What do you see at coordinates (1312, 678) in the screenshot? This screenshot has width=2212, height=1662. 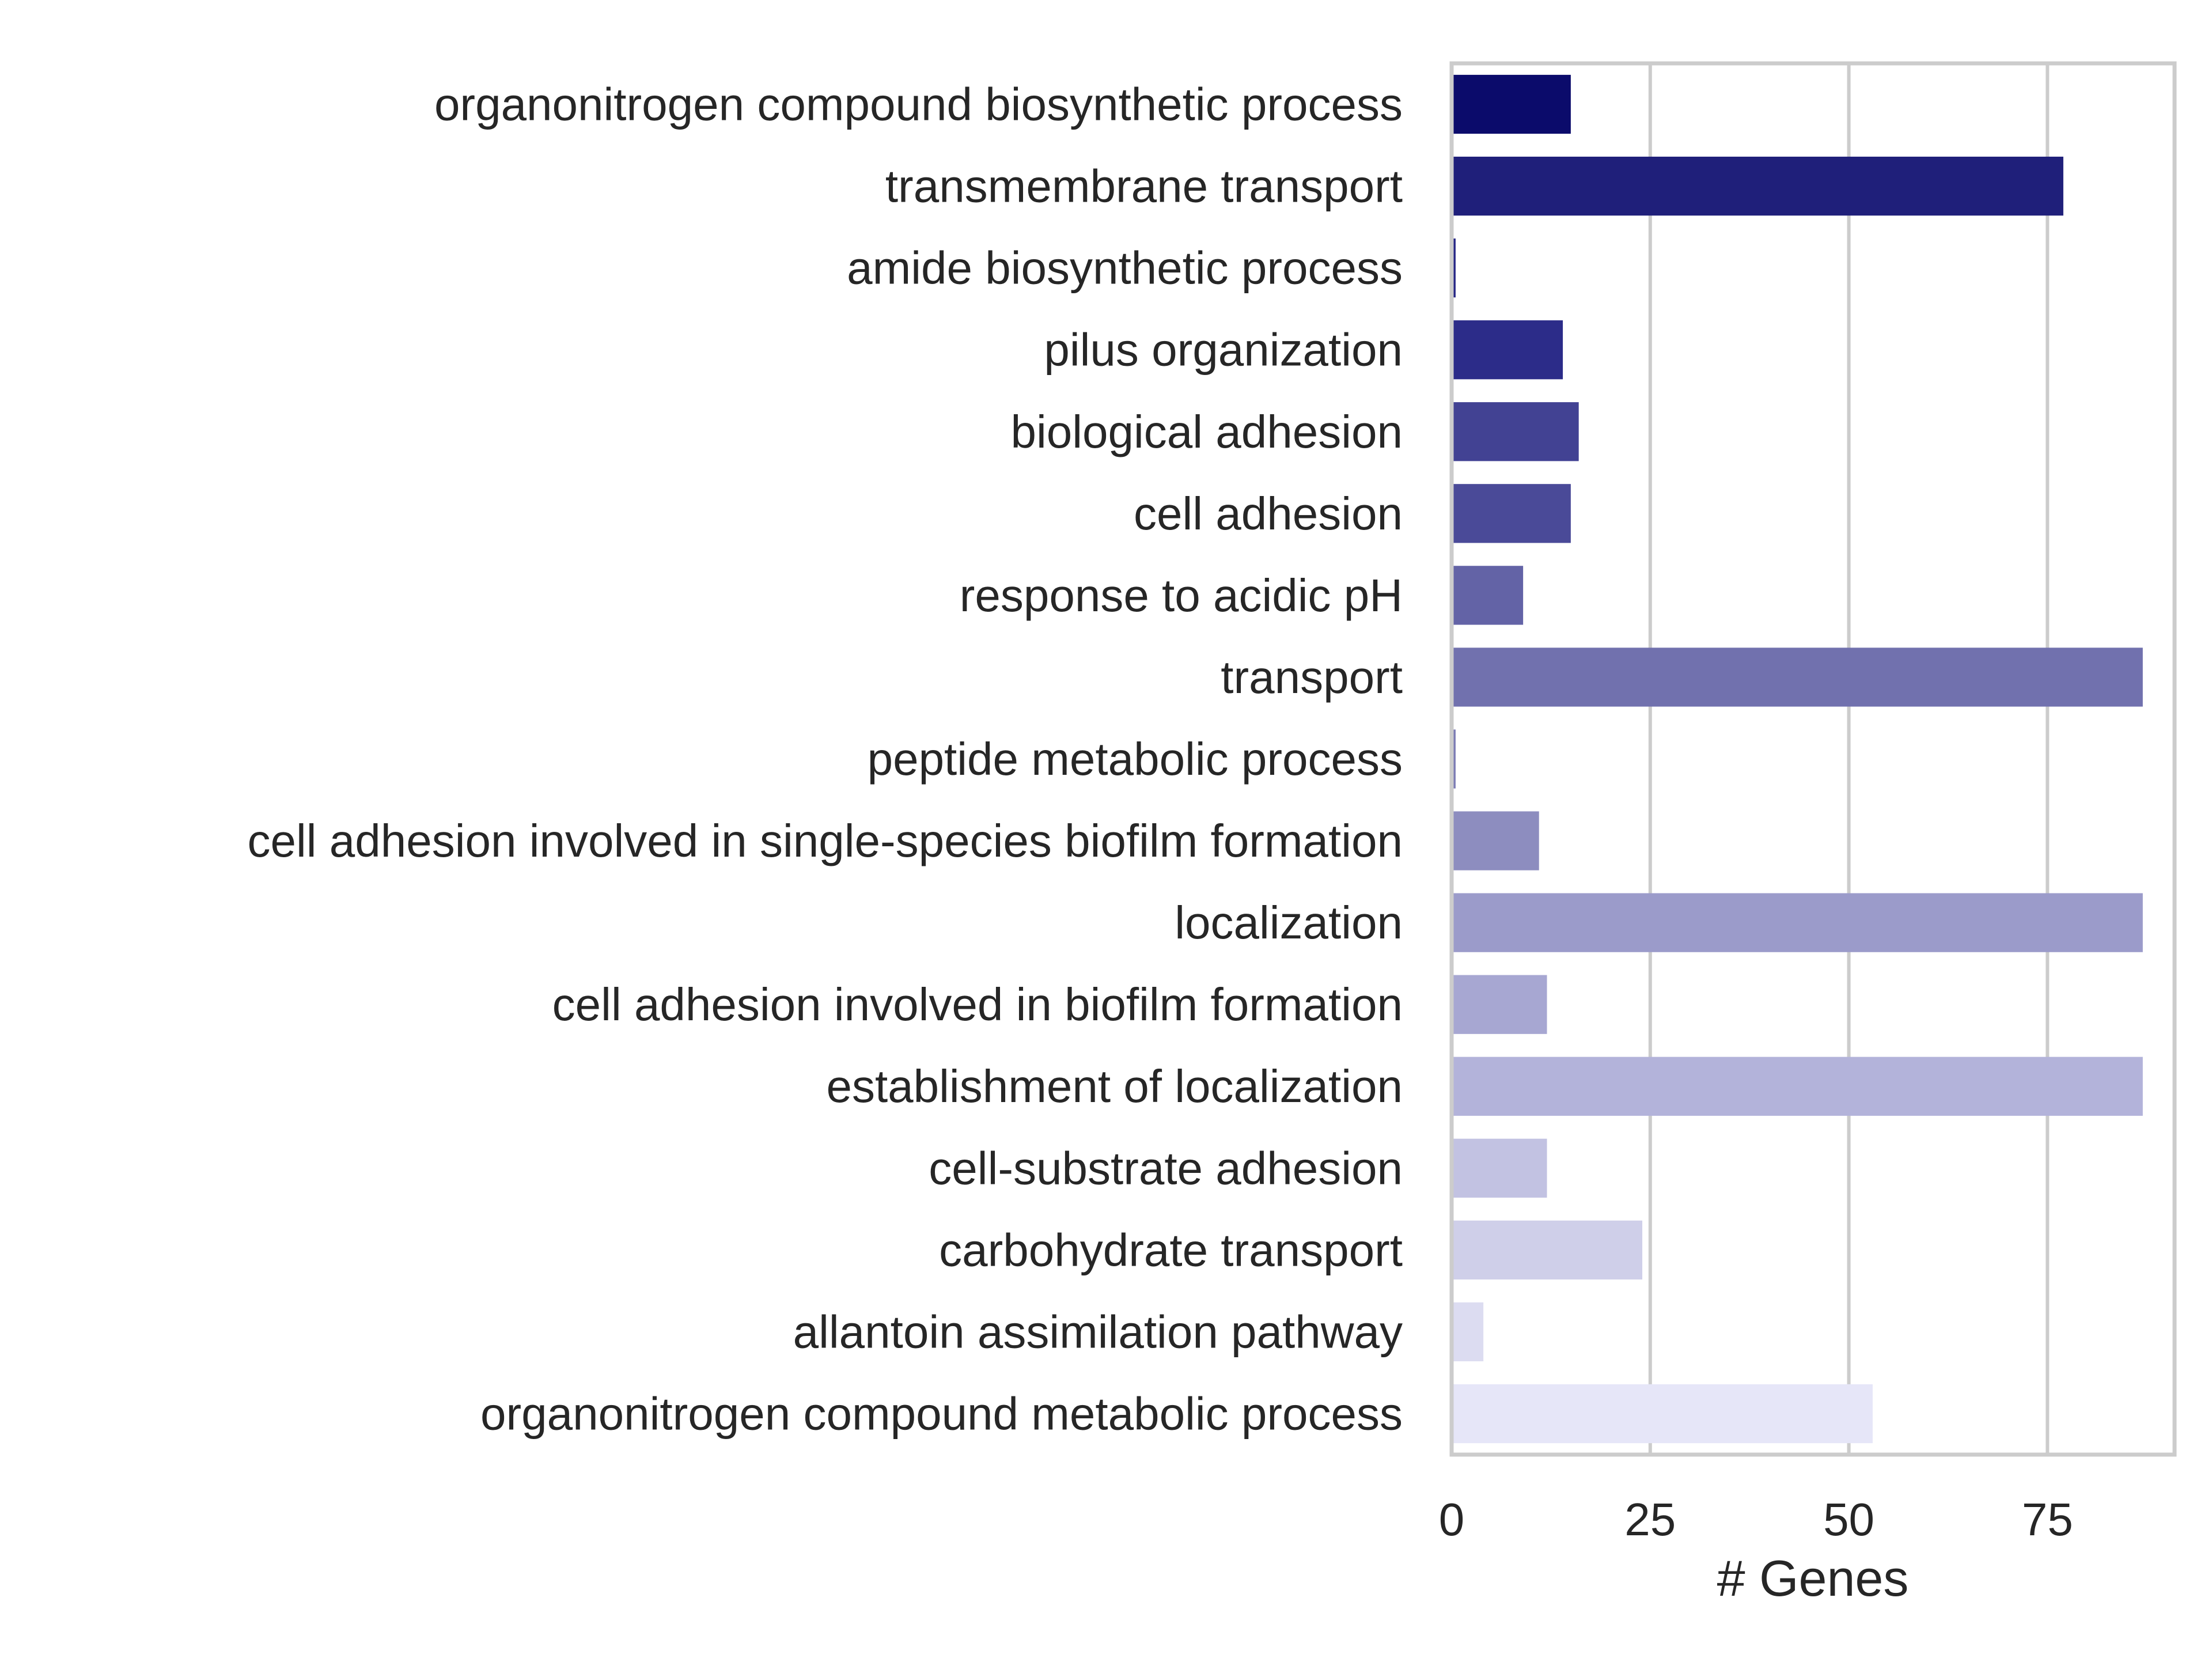 I see `category-label: transport` at bounding box center [1312, 678].